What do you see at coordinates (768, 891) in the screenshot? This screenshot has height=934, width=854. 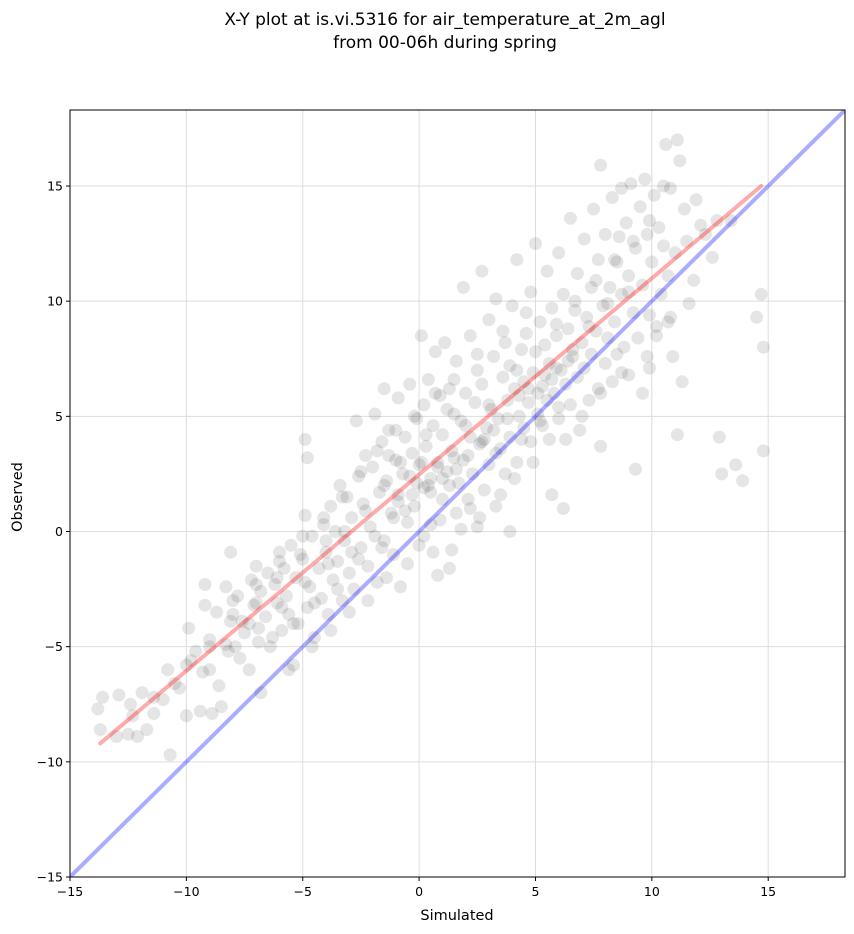 I see `x-tick-label: 15` at bounding box center [768, 891].